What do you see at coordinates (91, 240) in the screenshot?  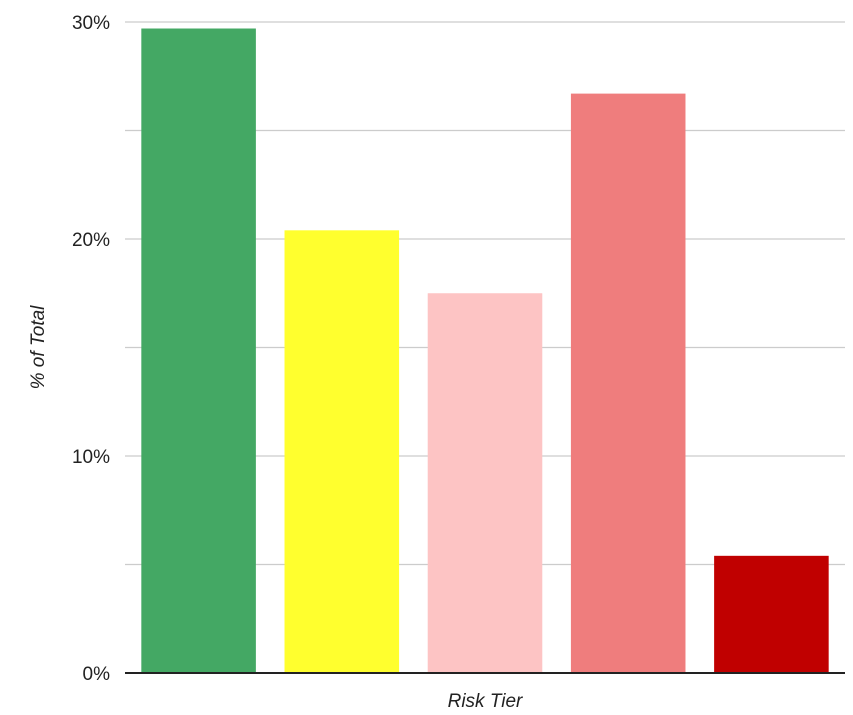 I see `y-tick-label: 20%` at bounding box center [91, 240].